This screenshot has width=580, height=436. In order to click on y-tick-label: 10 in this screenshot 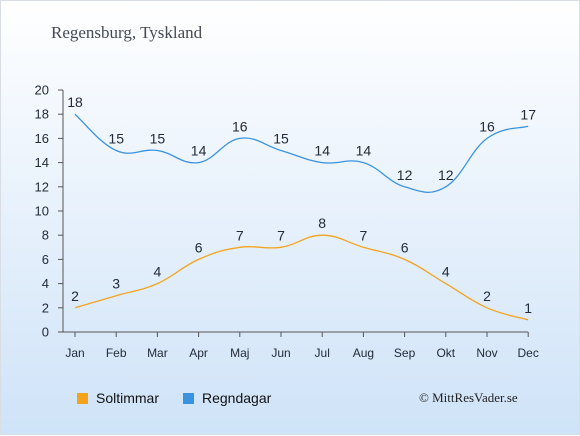, I will do `click(42, 211)`.